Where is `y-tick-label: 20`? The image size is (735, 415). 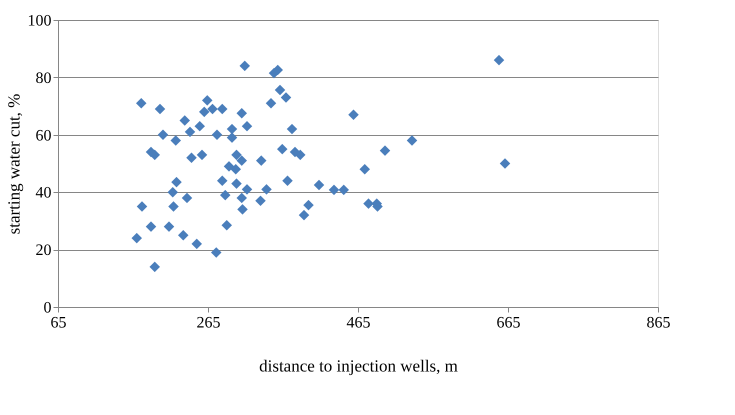 y-tick-label: 20 is located at coordinates (44, 251).